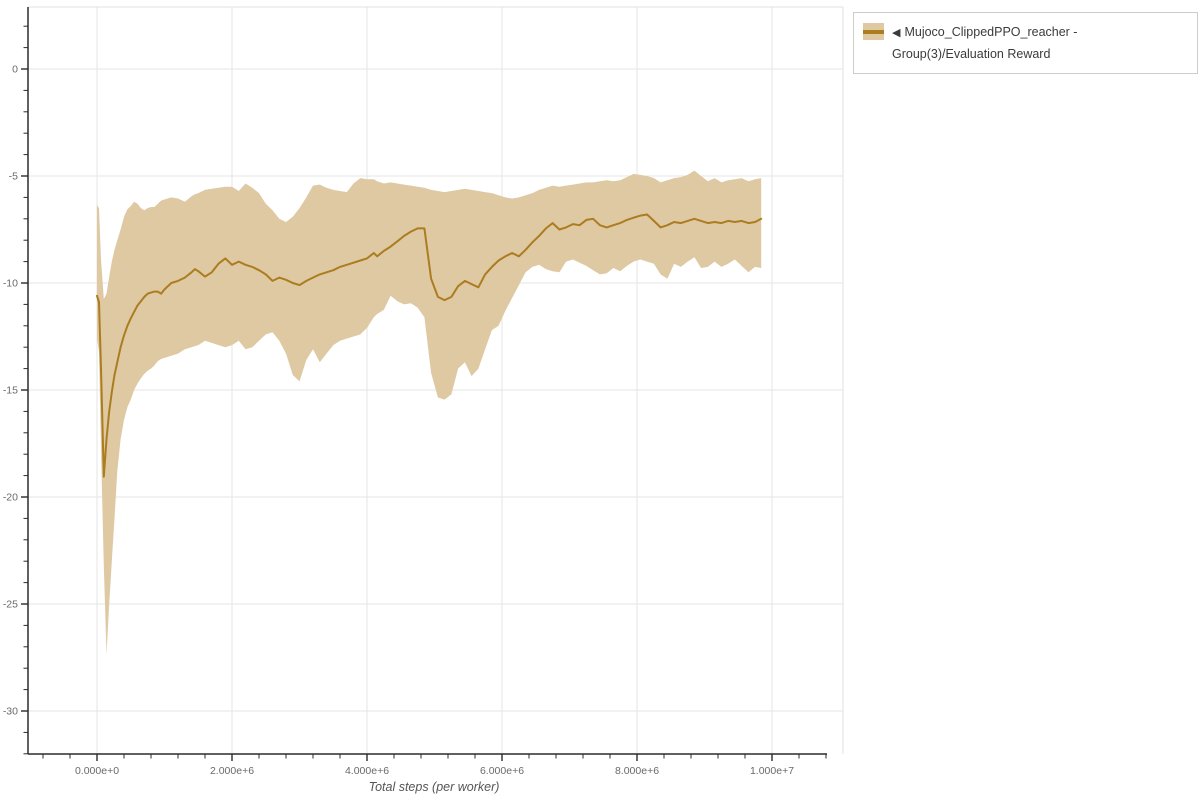 This screenshot has height=800, width=1200. What do you see at coordinates (367, 771) in the screenshot?
I see `x-tick-label: 4.000e+6` at bounding box center [367, 771].